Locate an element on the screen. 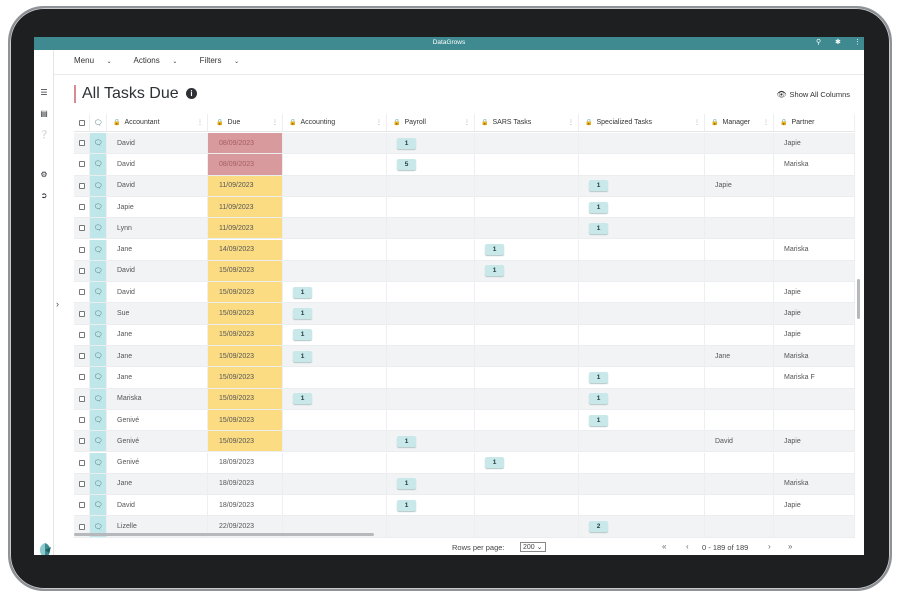 The height and width of the screenshot is (597, 902). table-row: 🗨 David 08/09/2023 1 Japie is located at coordinates (464, 144).